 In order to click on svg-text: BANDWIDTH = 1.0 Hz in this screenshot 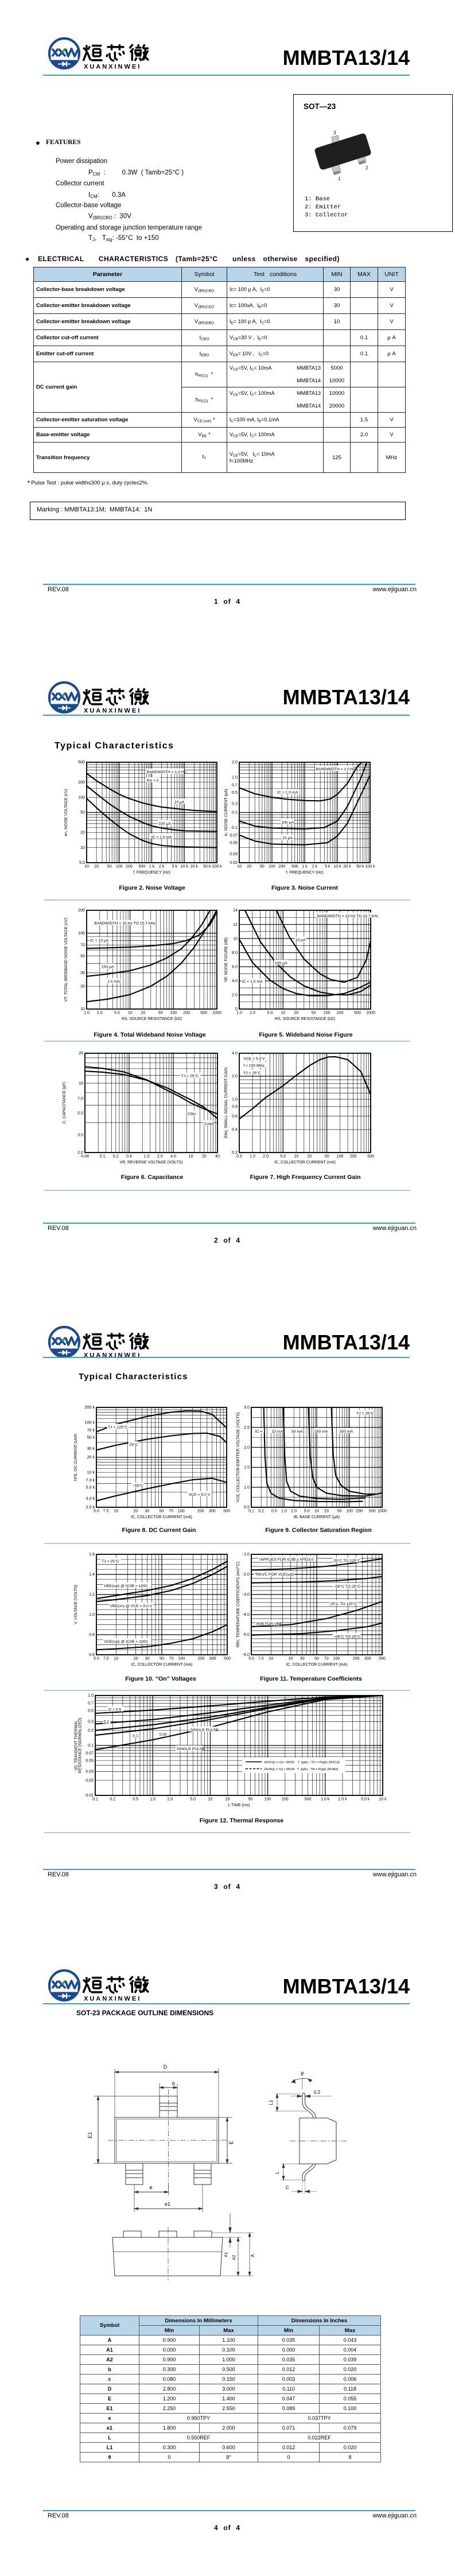, I will do `click(336, 769)`.